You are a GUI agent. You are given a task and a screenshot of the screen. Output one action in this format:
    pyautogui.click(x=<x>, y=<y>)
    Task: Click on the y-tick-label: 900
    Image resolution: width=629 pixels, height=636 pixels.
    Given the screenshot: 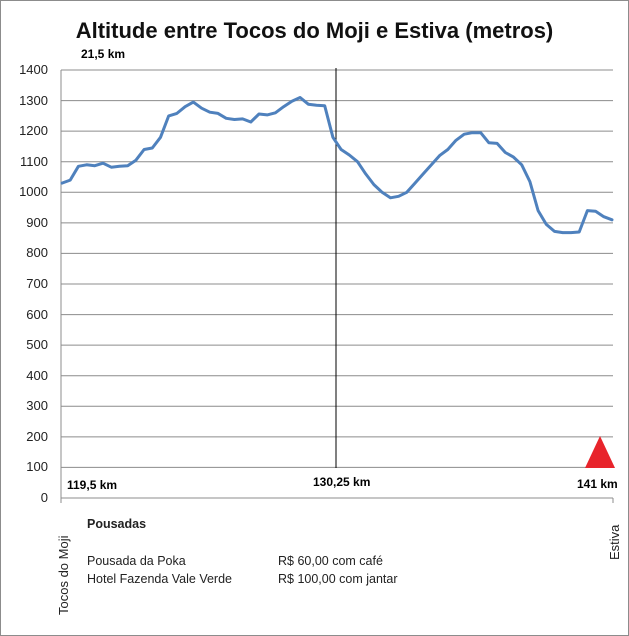 What is the action you would take?
    pyautogui.click(x=37, y=222)
    